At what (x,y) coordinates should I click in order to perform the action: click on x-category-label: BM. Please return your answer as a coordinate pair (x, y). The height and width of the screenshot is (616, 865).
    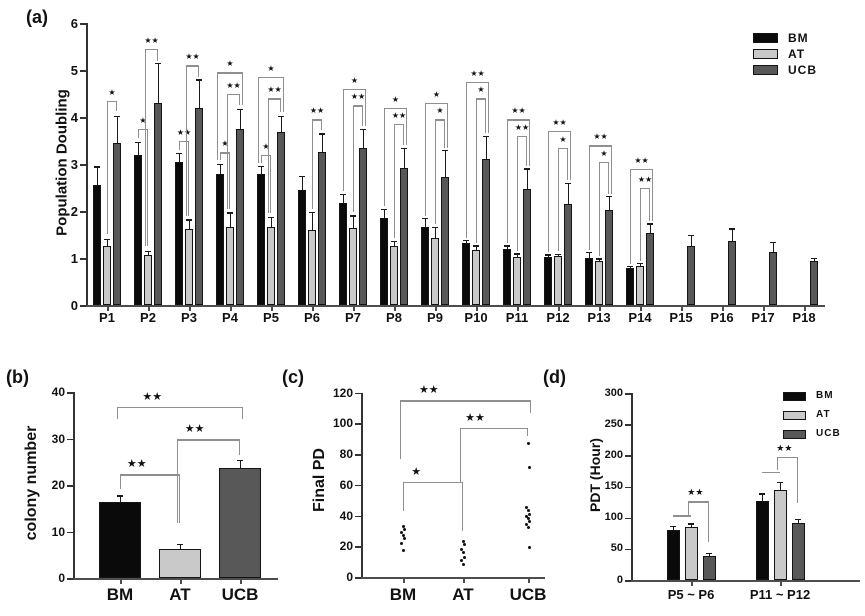
    Looking at the image, I should click on (120, 594).